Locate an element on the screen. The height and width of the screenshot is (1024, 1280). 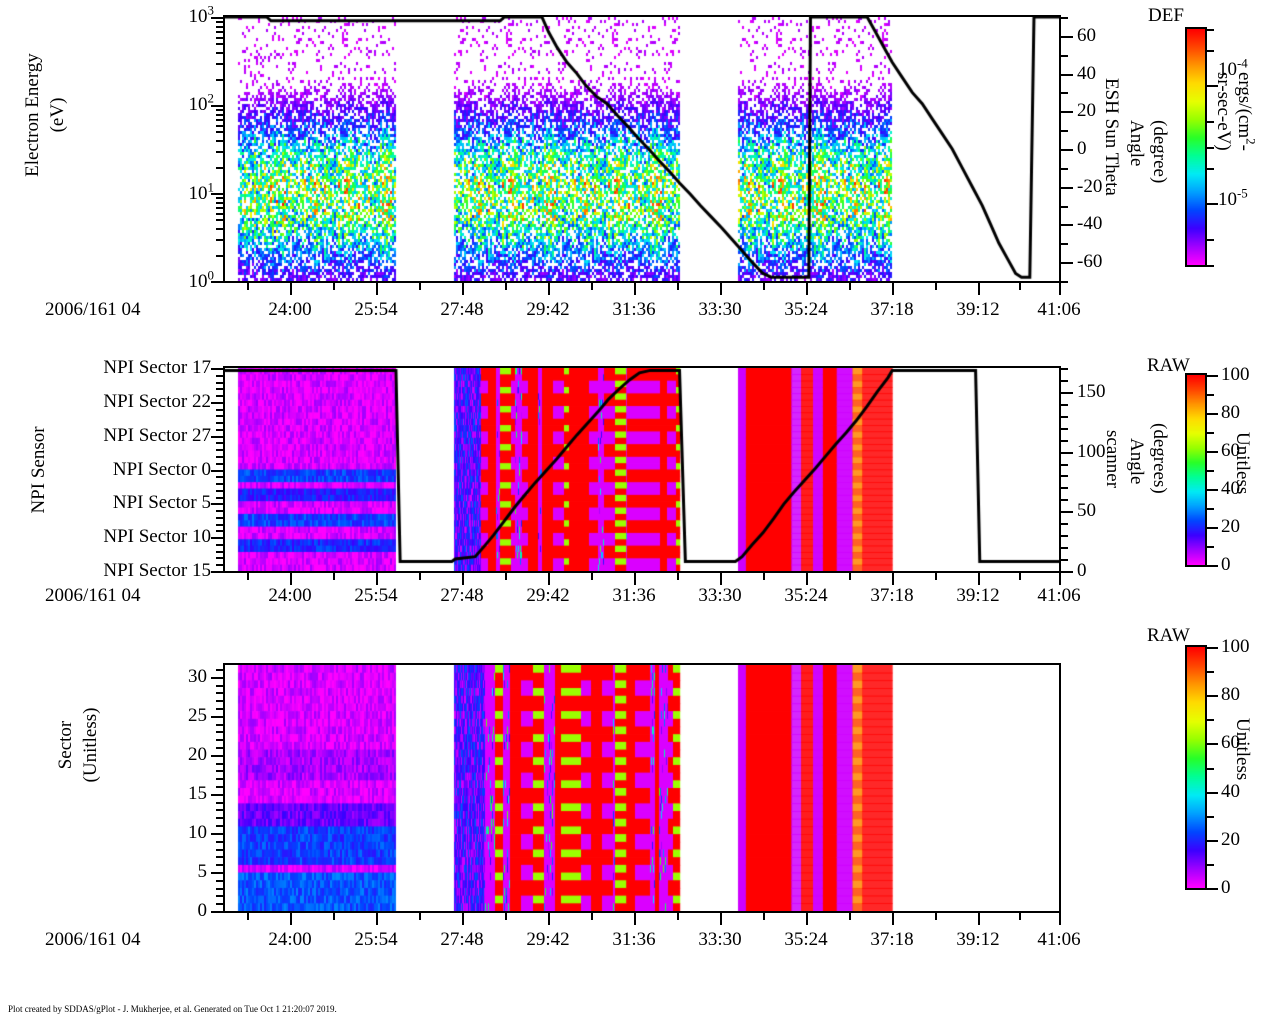
panel2-x-tick-label-6: 35:24 is located at coordinates (806, 595).